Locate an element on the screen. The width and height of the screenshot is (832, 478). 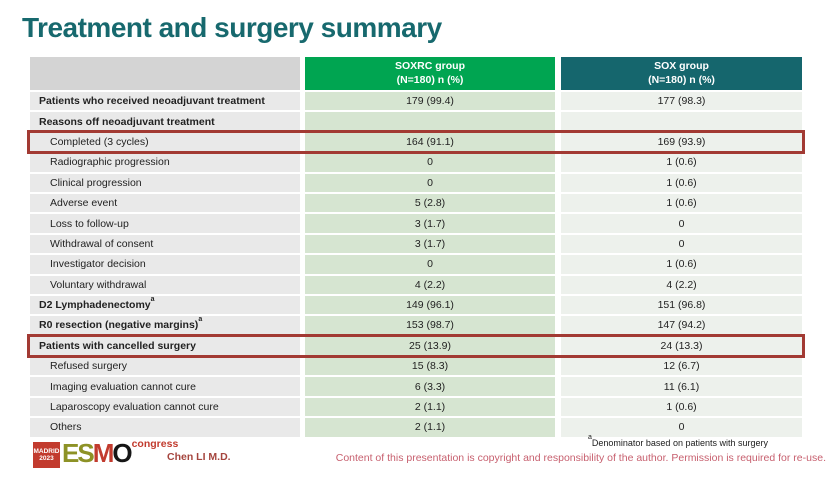
table-row: Refused surgery 15 (8.3) 12 (6.7) is located at coordinates (416, 366).